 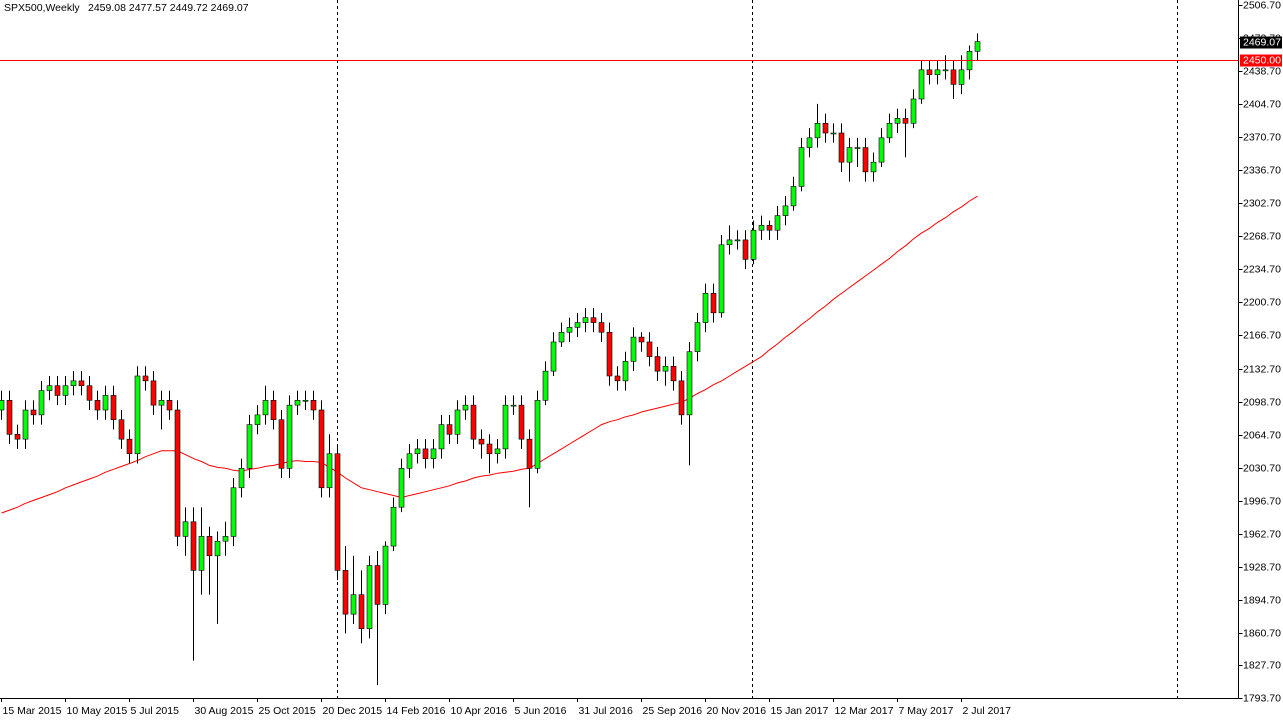 I want to click on x-tick-label: 12 Mar 2017, so click(x=864, y=711).